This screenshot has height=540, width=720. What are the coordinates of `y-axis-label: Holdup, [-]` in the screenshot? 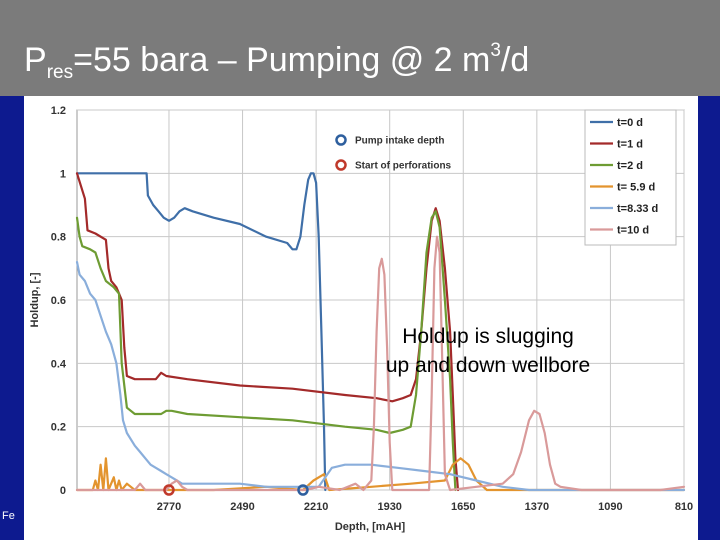 It's located at (35, 299).